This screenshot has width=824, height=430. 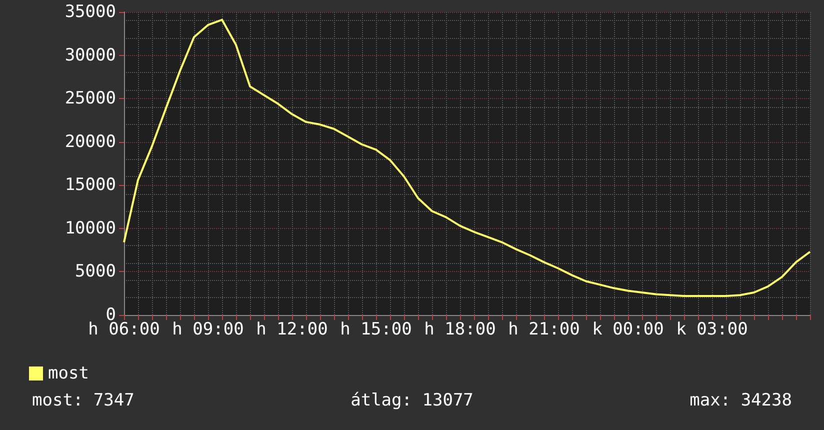 What do you see at coordinates (544, 330) in the screenshot?
I see `x-tick-label: h 21:00` at bounding box center [544, 330].